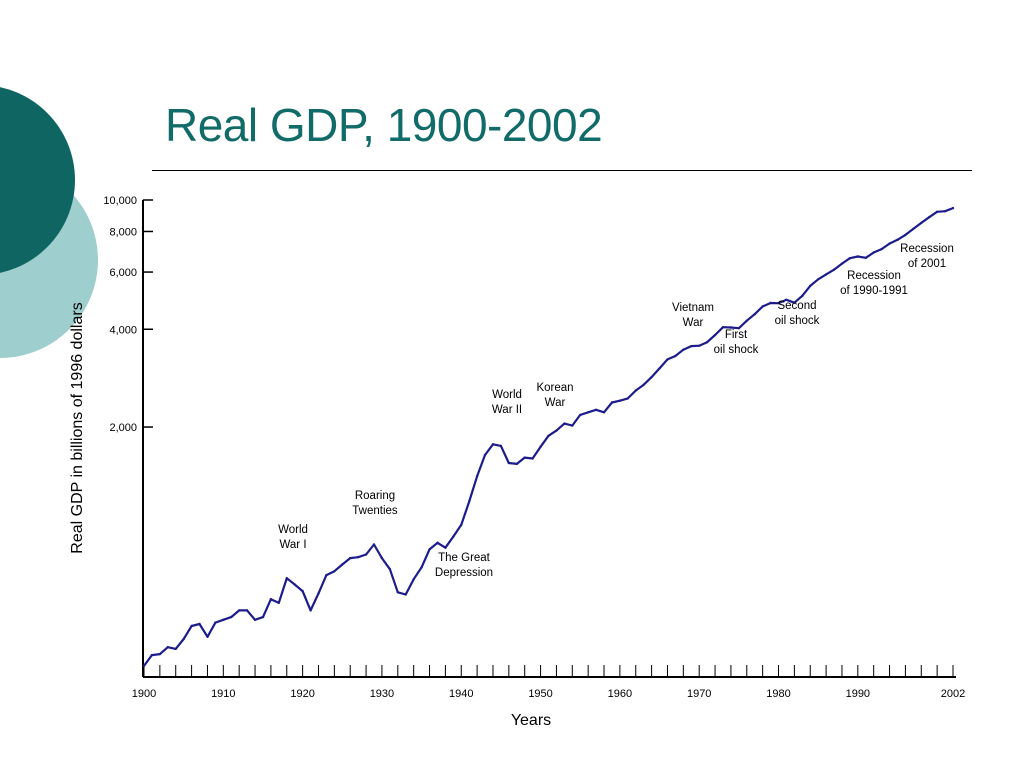  What do you see at coordinates (375, 511) in the screenshot?
I see `annotation-label: Twenties` at bounding box center [375, 511].